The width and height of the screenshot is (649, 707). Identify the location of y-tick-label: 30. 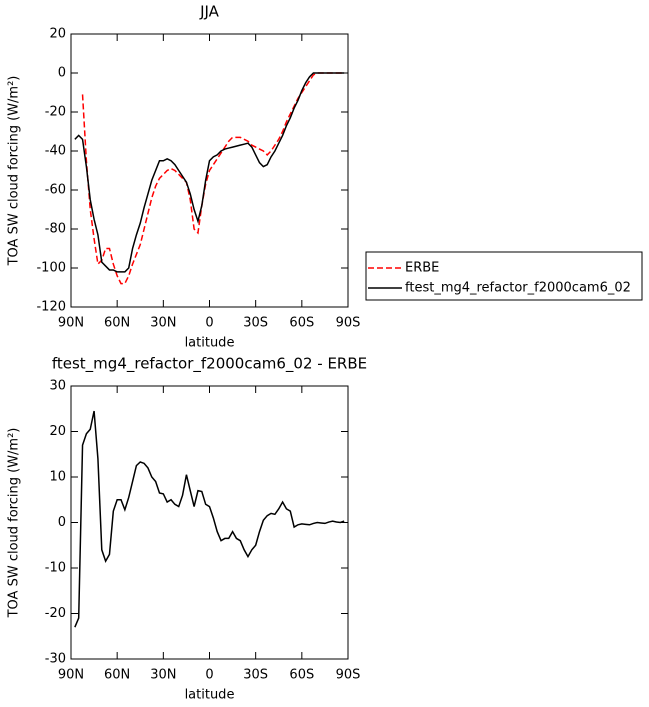
(57, 386).